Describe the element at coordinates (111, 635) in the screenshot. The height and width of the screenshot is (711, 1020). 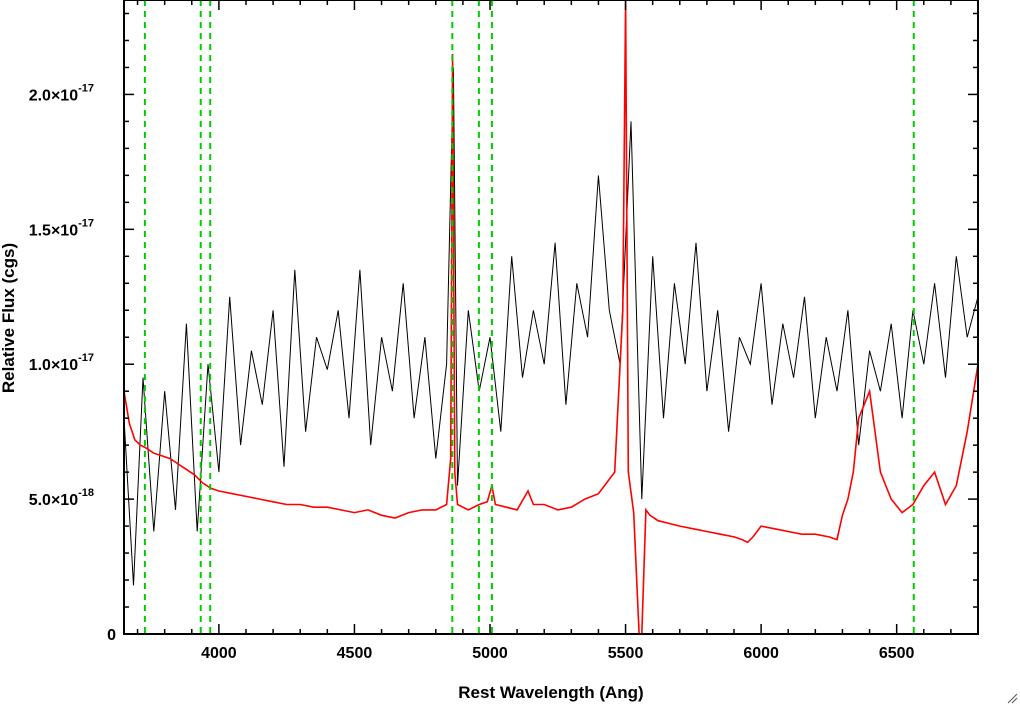
I see `y-tick-label: 0` at that location.